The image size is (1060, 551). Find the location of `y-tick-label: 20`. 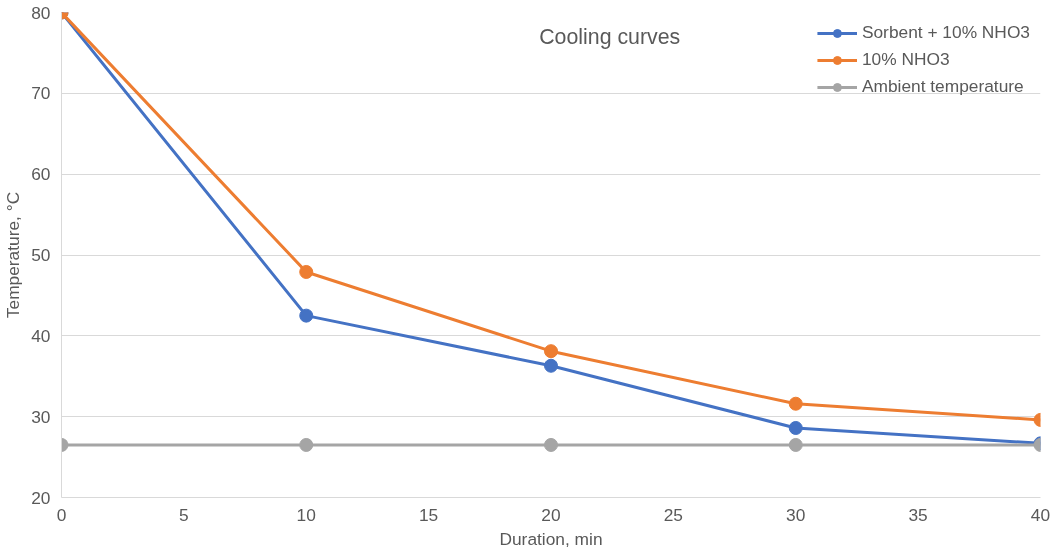

y-tick-label: 20 is located at coordinates (41, 497).